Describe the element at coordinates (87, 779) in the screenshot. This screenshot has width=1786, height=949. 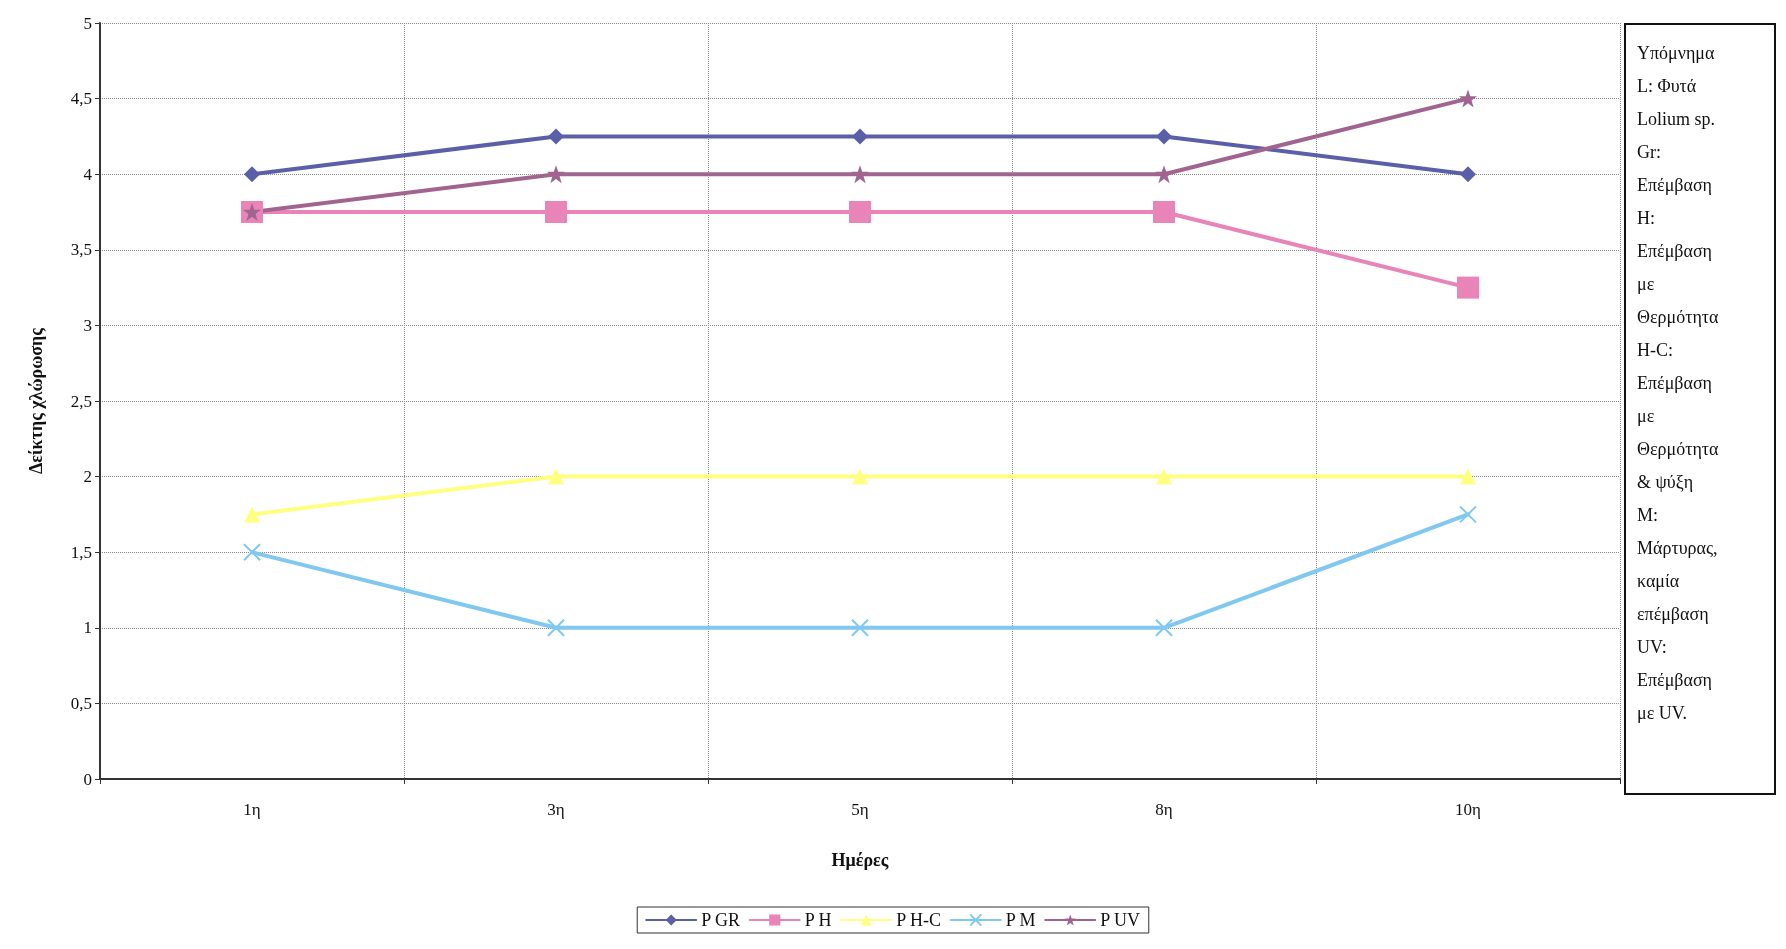
I see `y-tick-label: 0` at that location.